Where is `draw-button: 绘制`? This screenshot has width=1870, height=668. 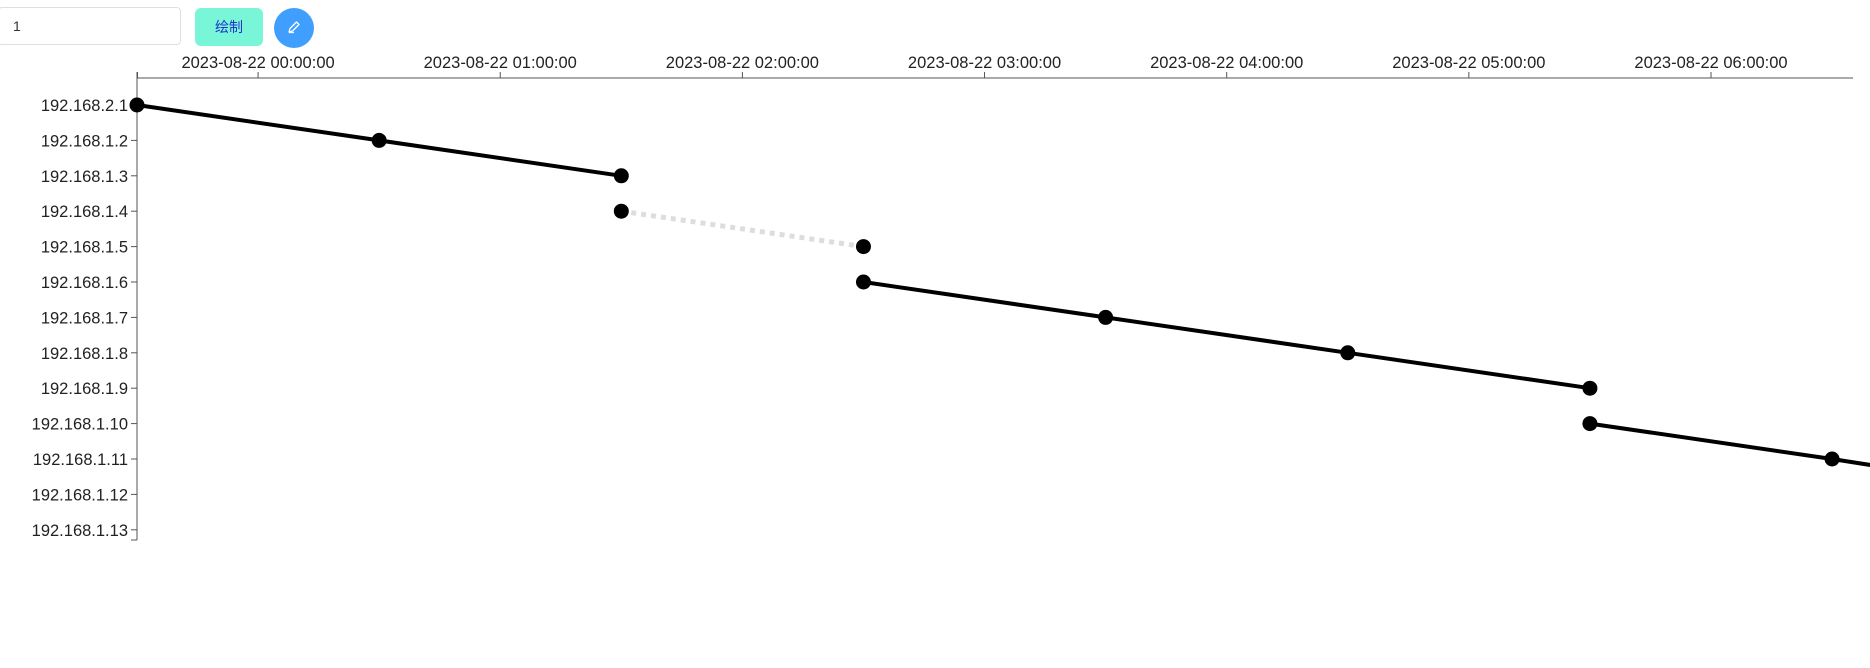
draw-button: 绘制 is located at coordinates (229, 27).